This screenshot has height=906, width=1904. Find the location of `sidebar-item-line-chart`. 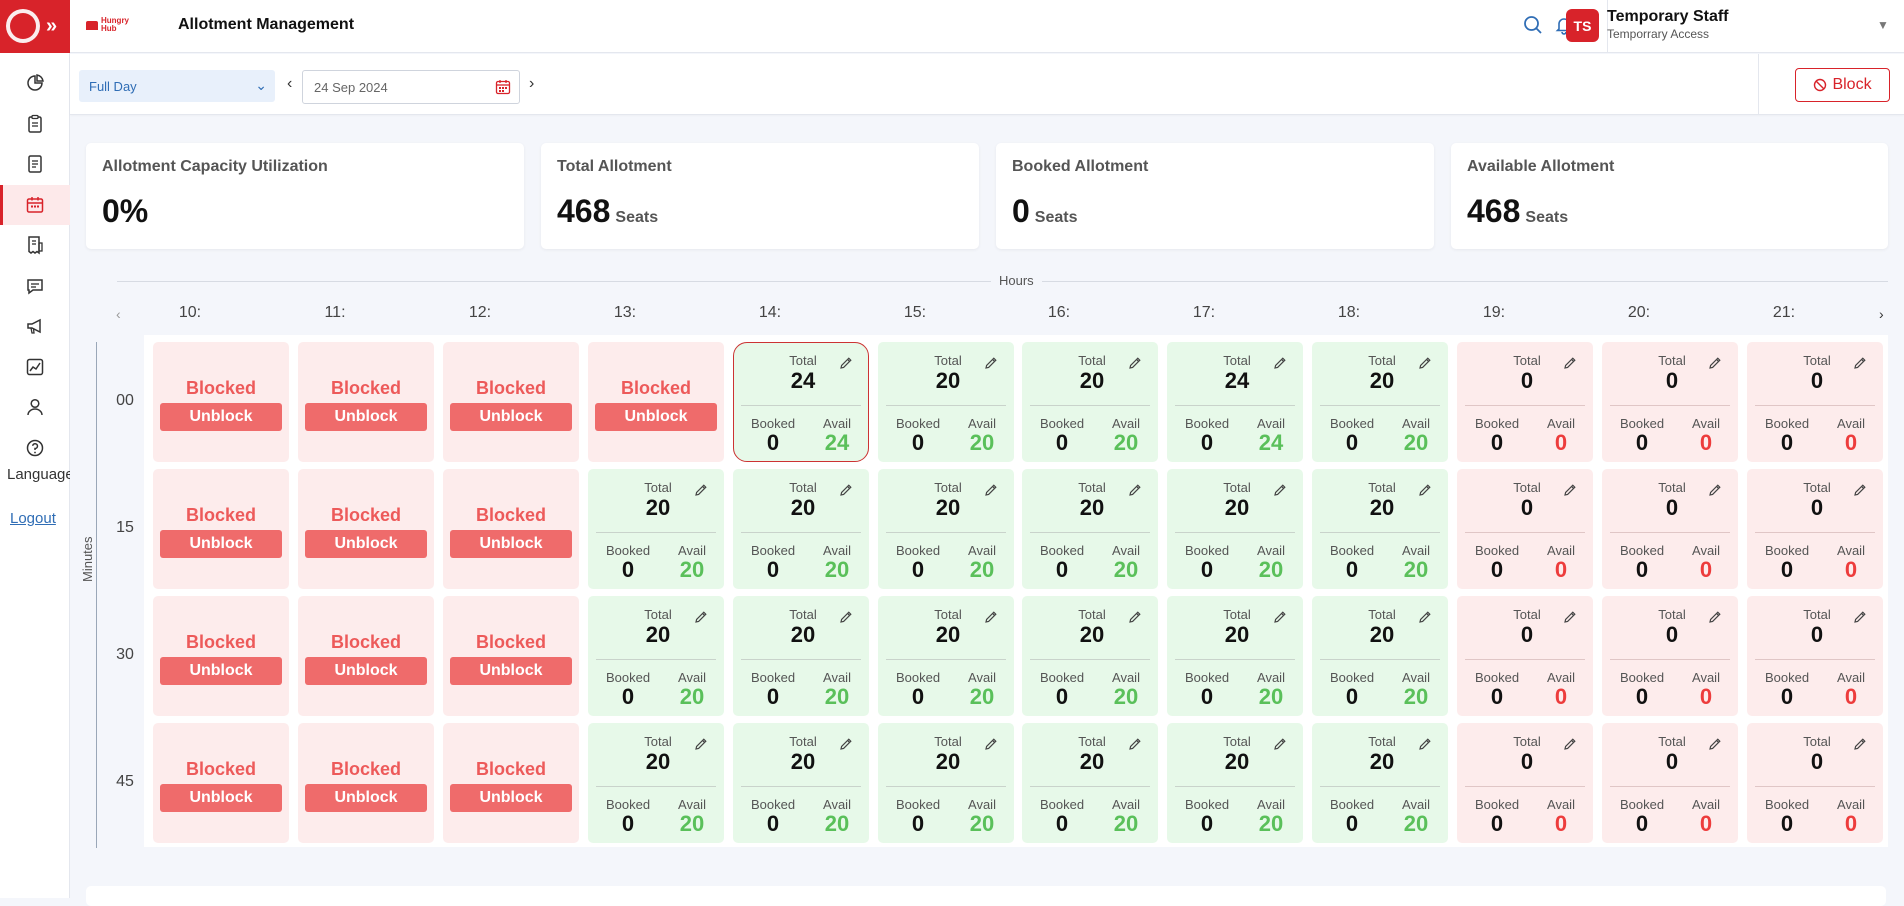

sidebar-item-line-chart is located at coordinates (35, 367).